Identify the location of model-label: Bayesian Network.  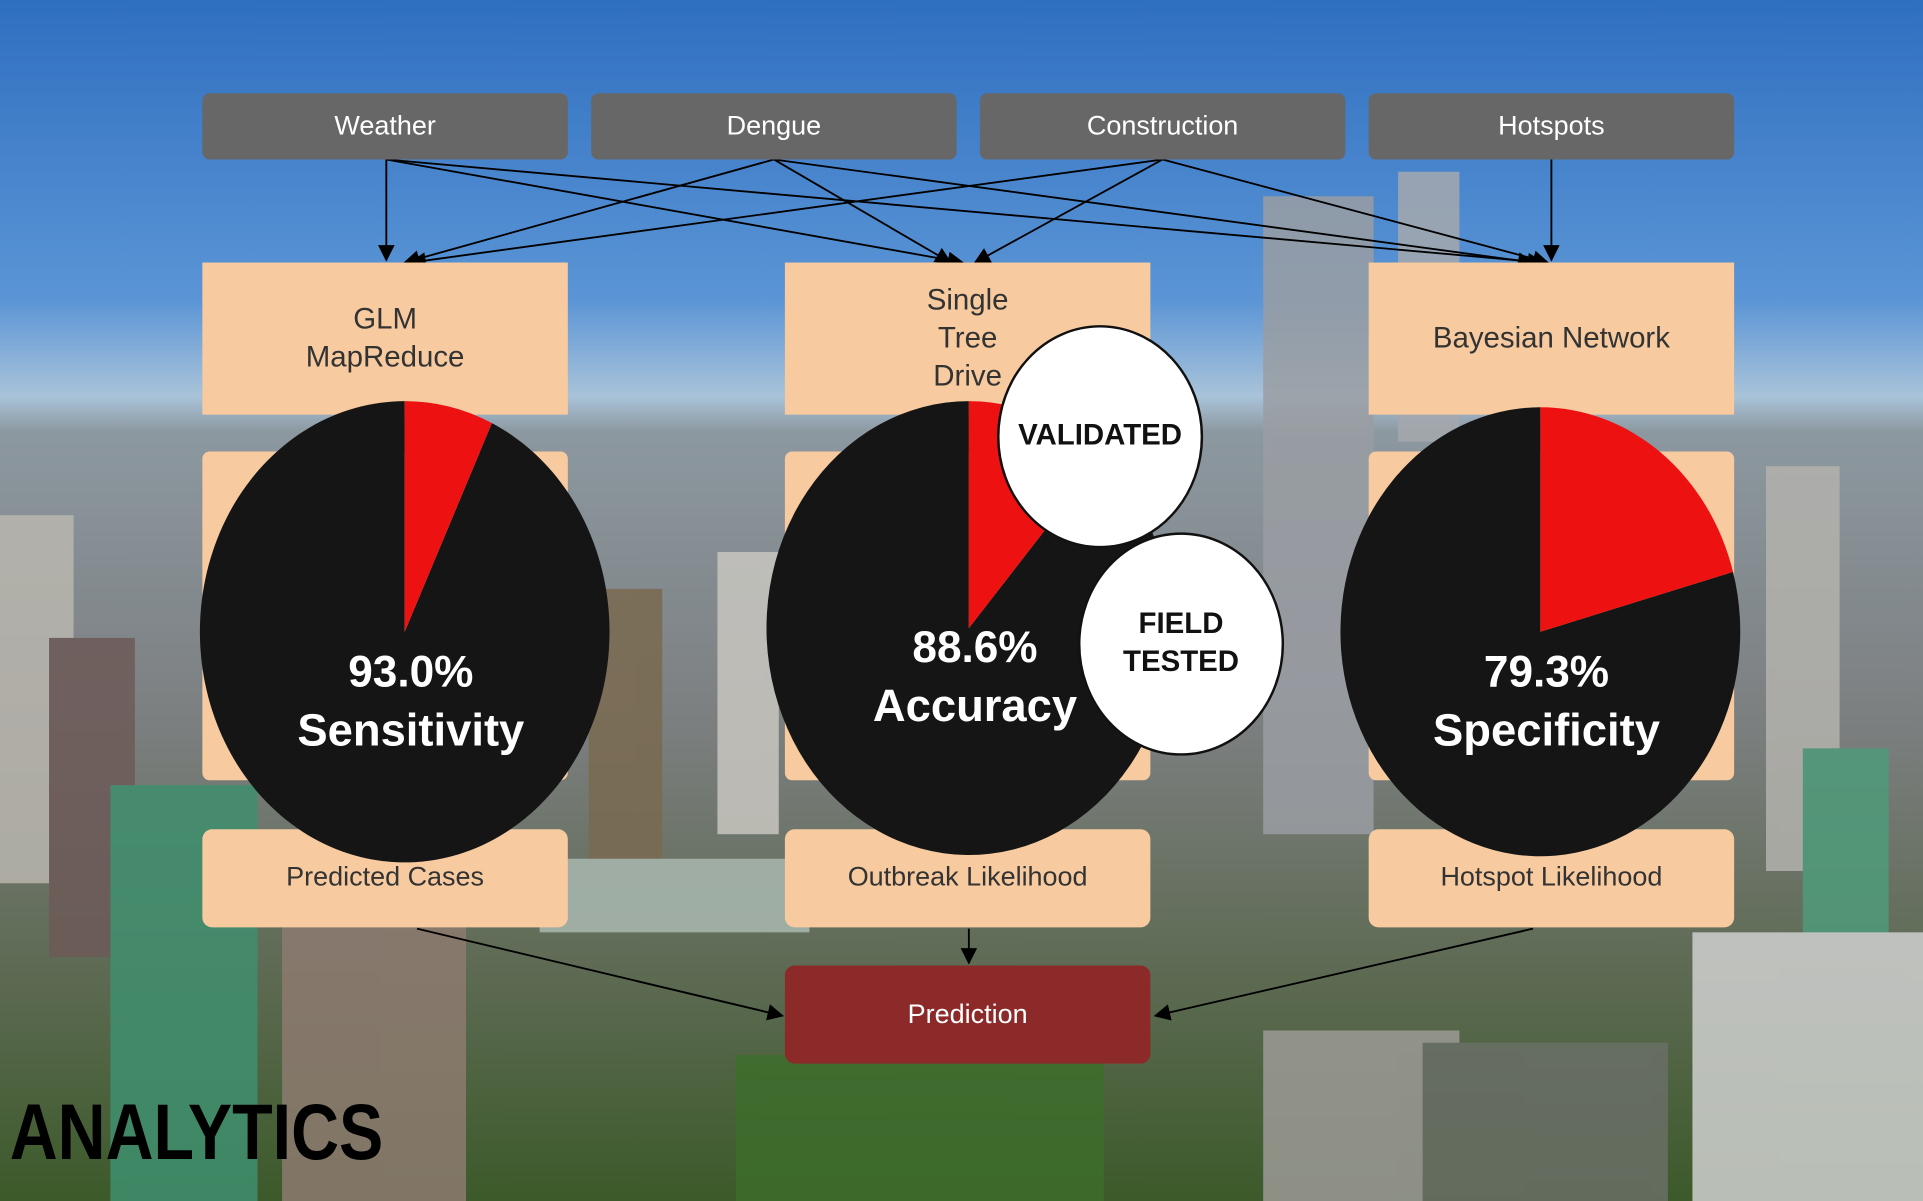
(1551, 338).